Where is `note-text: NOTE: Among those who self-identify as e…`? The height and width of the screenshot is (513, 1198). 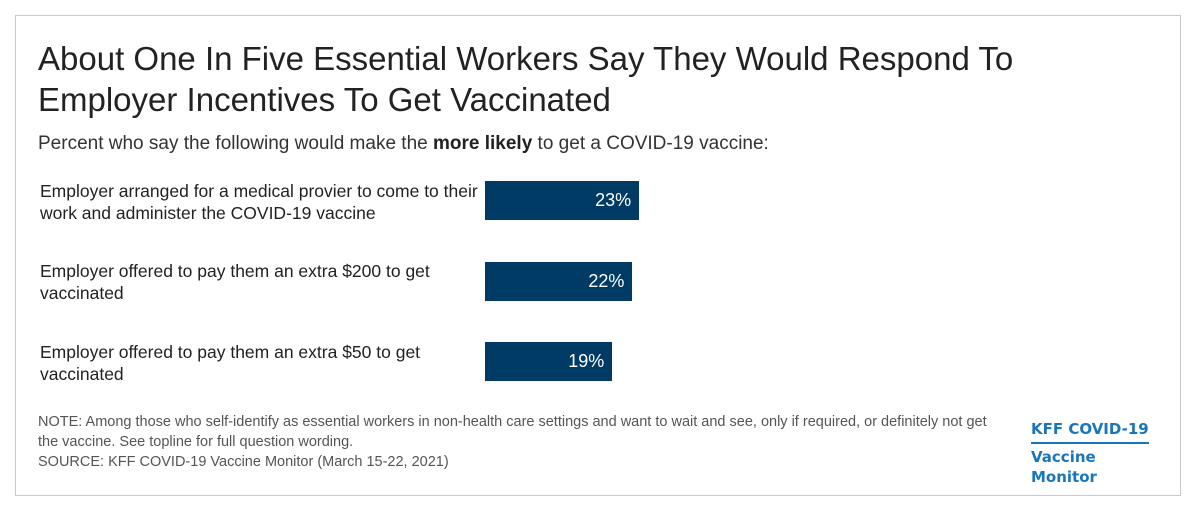 note-text: NOTE: Among those who self-identify as e… is located at coordinates (512, 432).